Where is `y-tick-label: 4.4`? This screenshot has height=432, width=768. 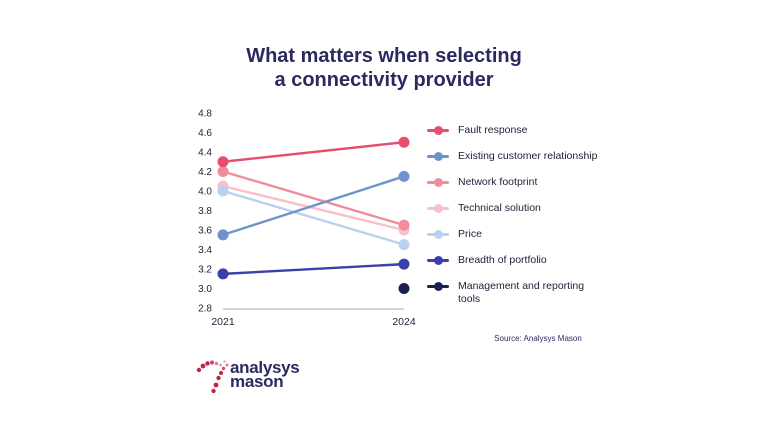
y-tick-label: 4.4 is located at coordinates (205, 153).